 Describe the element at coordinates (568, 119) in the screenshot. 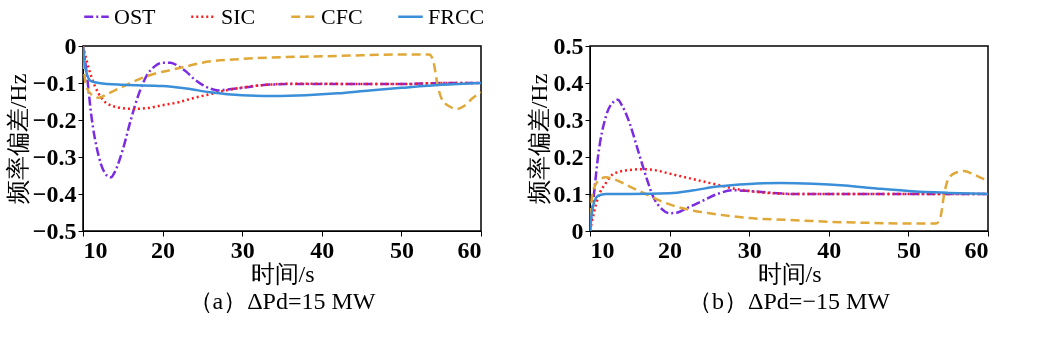

I see `y-tick-label: 0.3` at that location.